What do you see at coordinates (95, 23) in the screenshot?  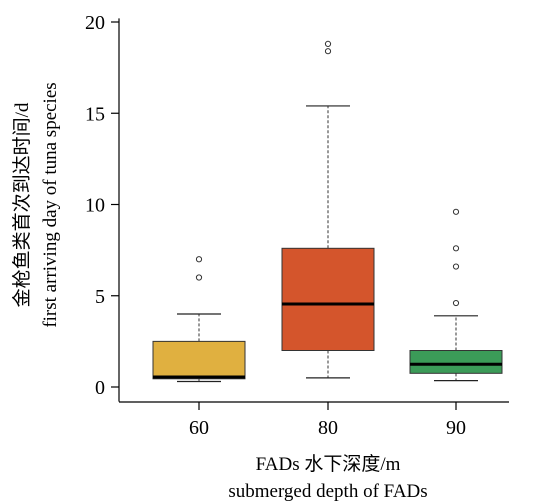 I see `y-tick-label: 20` at bounding box center [95, 23].